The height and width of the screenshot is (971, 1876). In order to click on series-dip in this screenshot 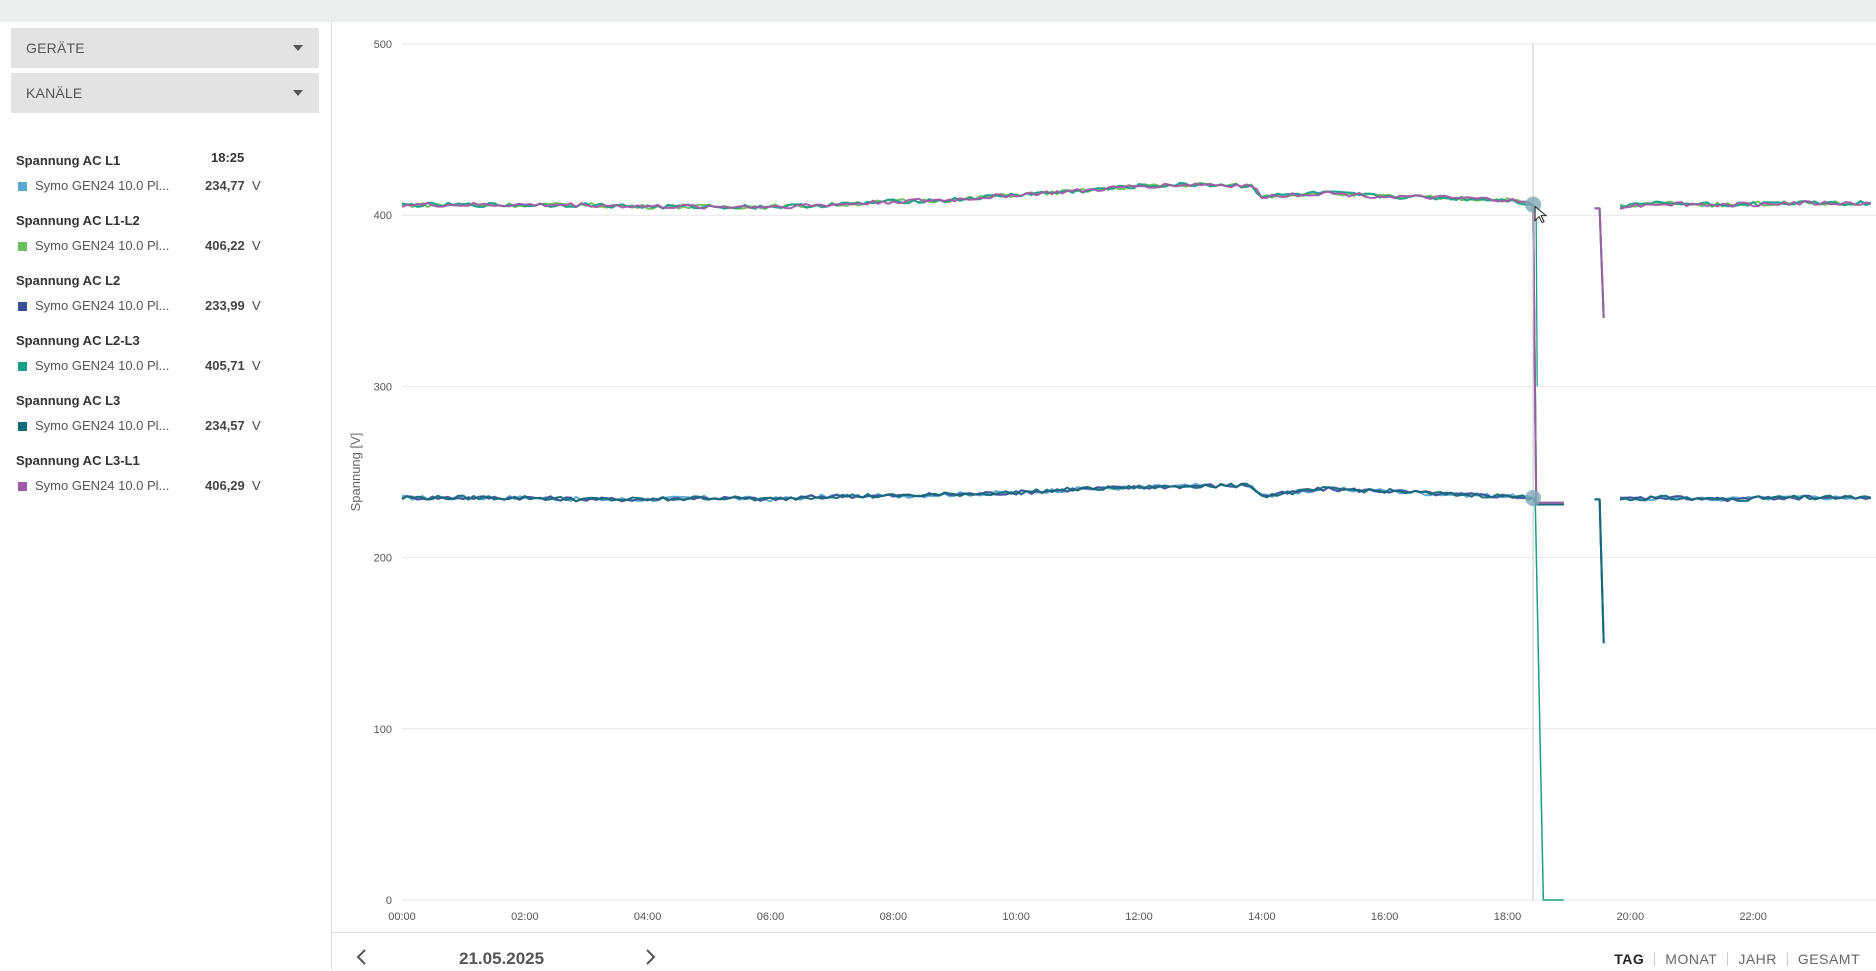, I will do `click(1549, 698)`.